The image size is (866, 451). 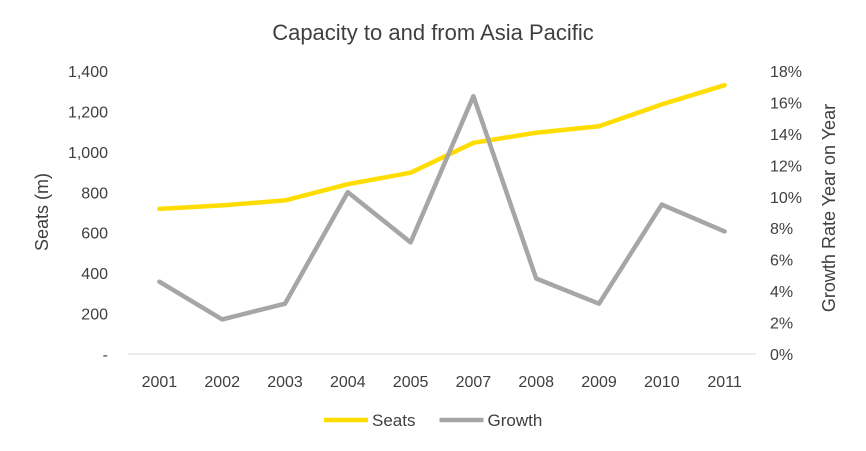 I want to click on x-axis-ticks: 2001 2002 2003 2004 2005 2007 2008 2009 2010 2011, so click(x=442, y=382).